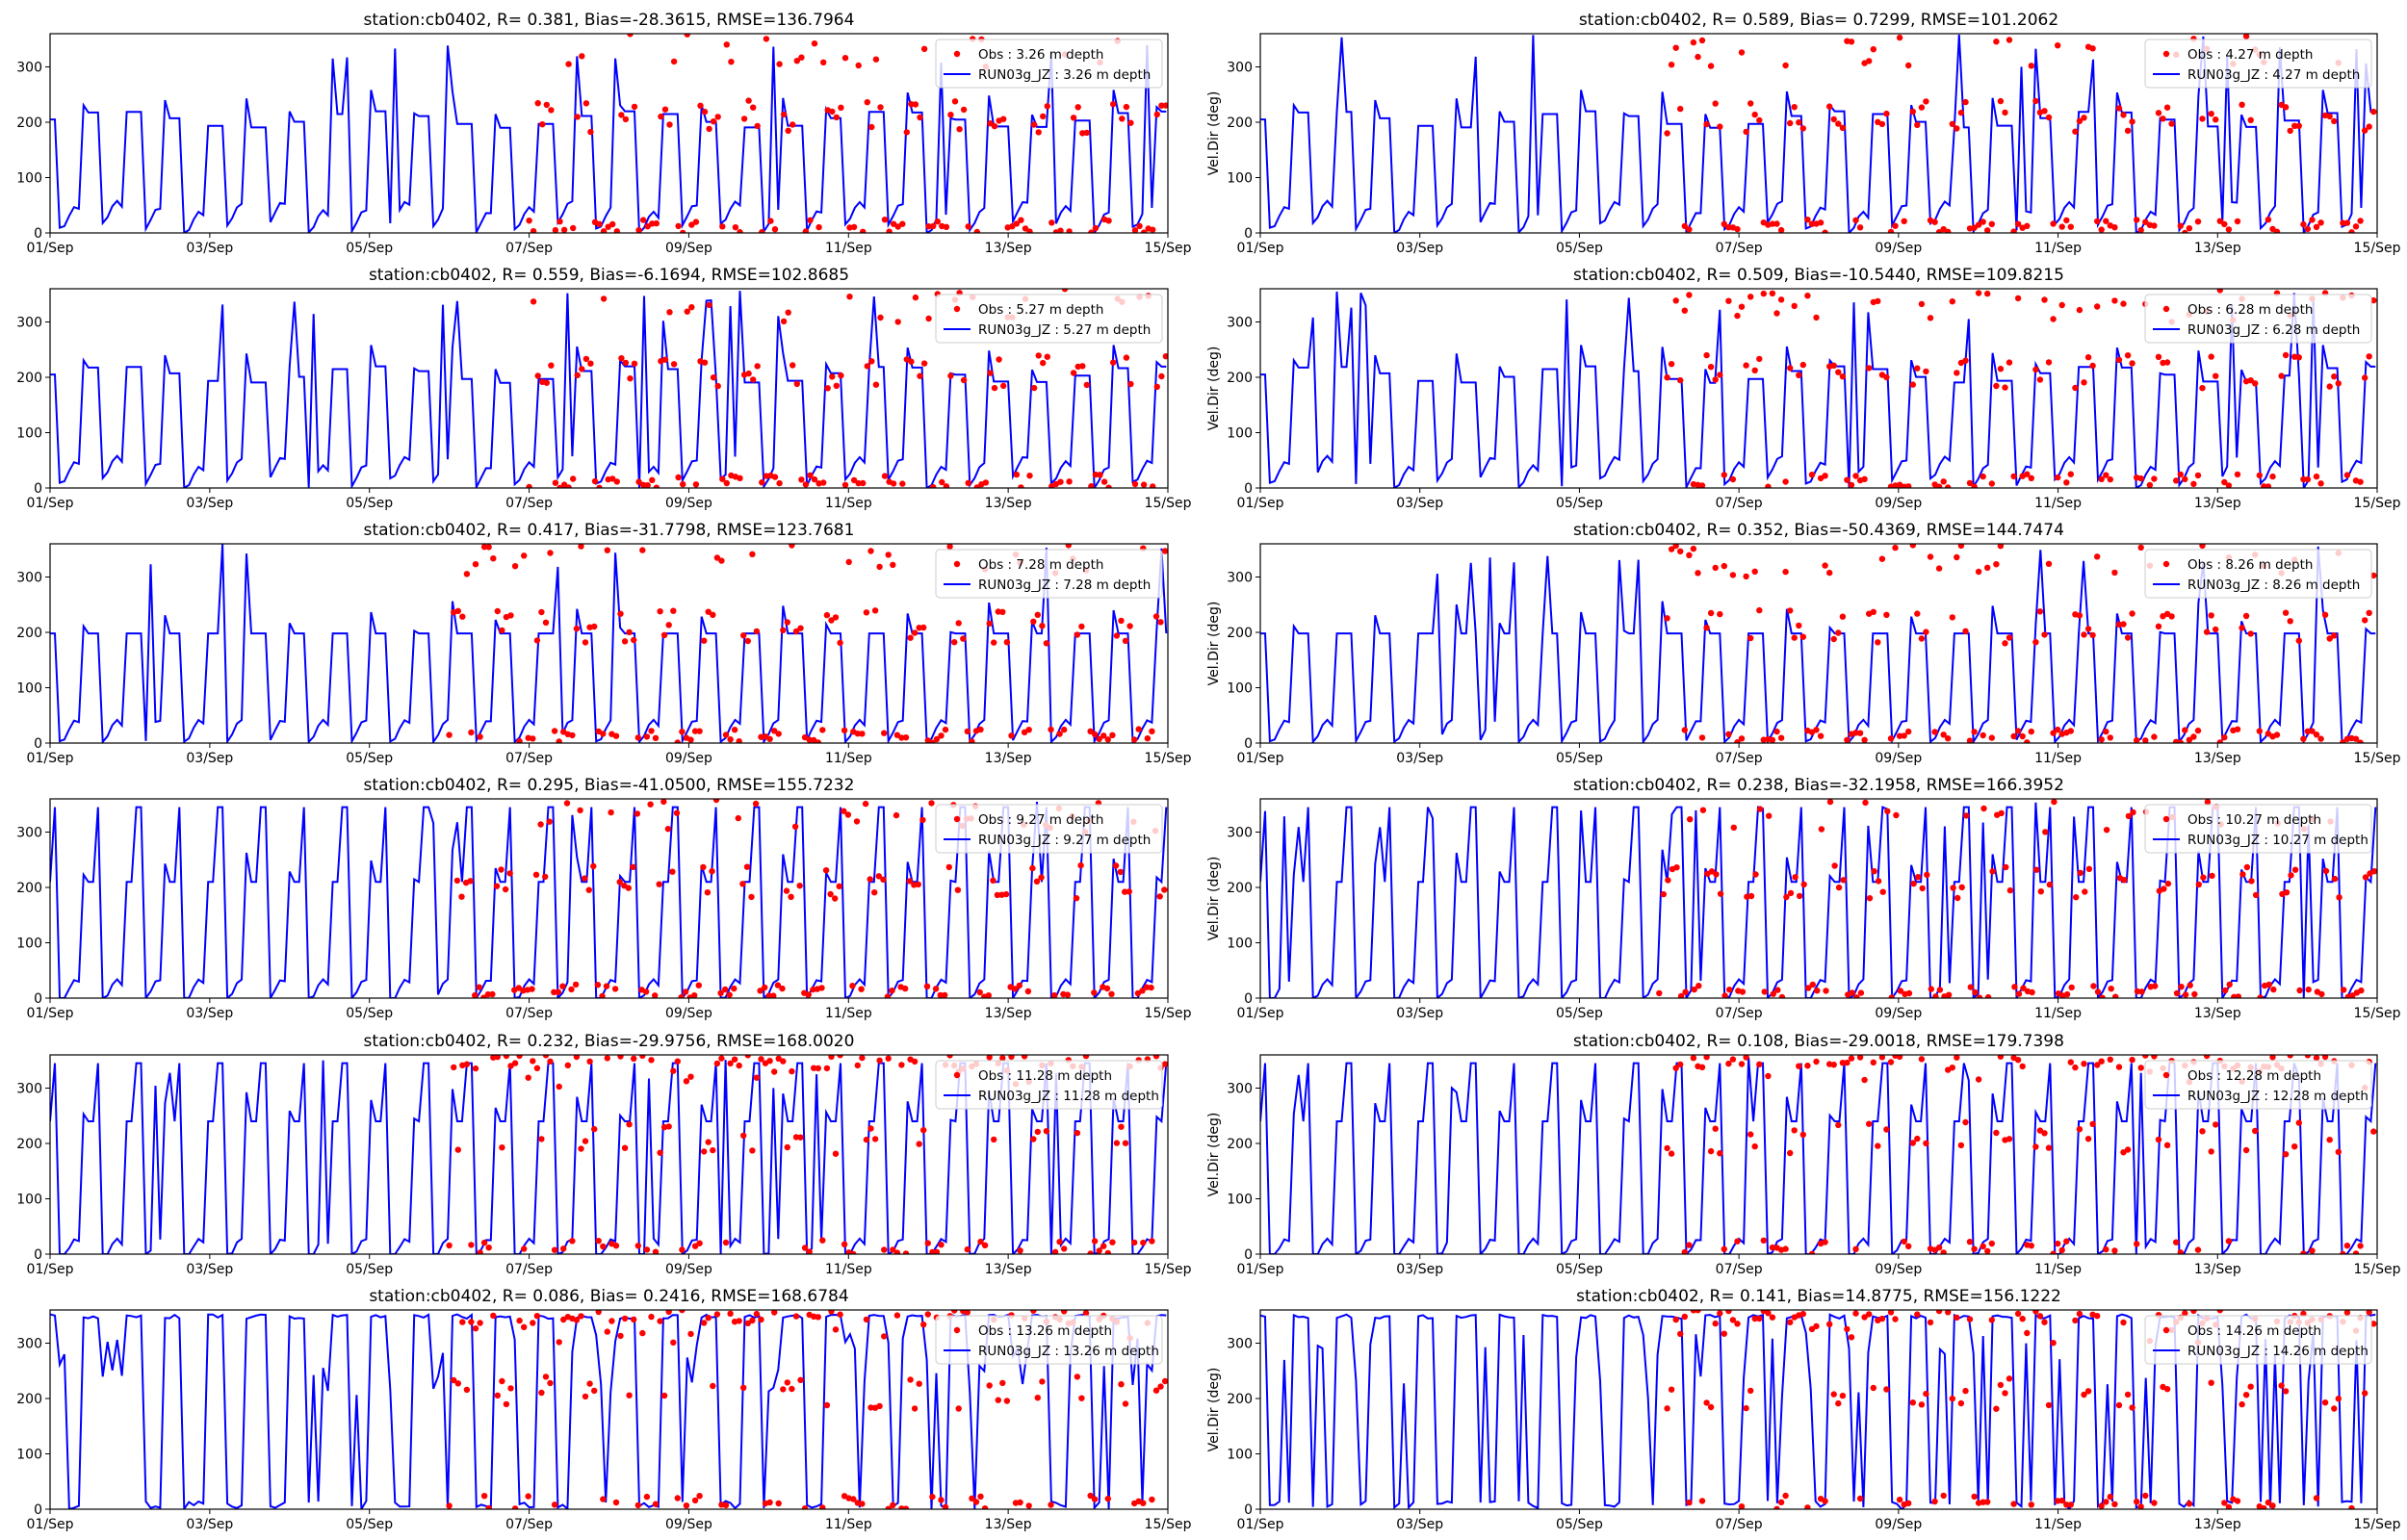 The width and height of the screenshot is (2407, 1540). Describe the element at coordinates (1818, 1154) in the screenshot. I see `plot-area` at that location.